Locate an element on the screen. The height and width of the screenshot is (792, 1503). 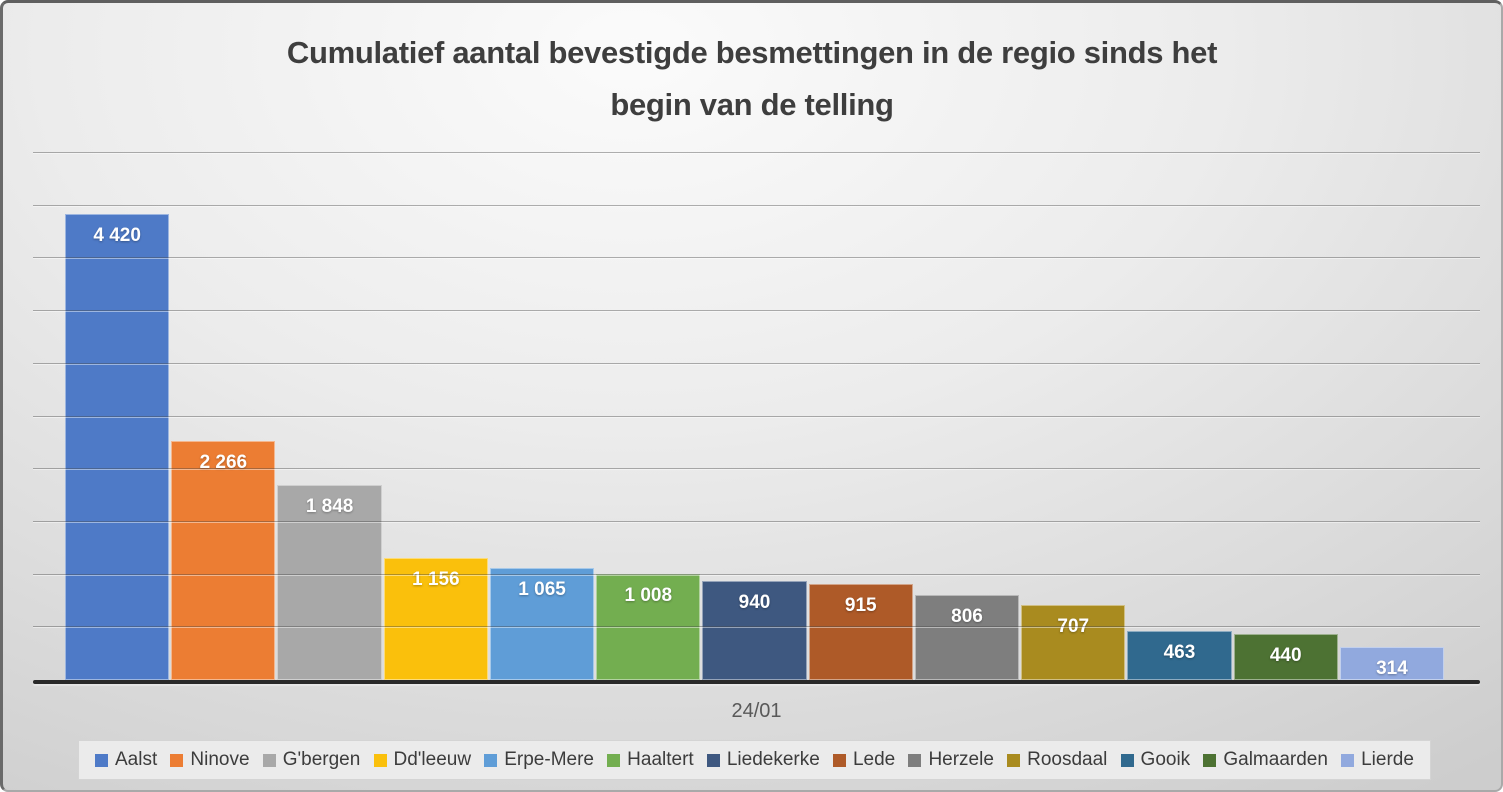
legend-swatch-icon-aalst is located at coordinates (101, 760).